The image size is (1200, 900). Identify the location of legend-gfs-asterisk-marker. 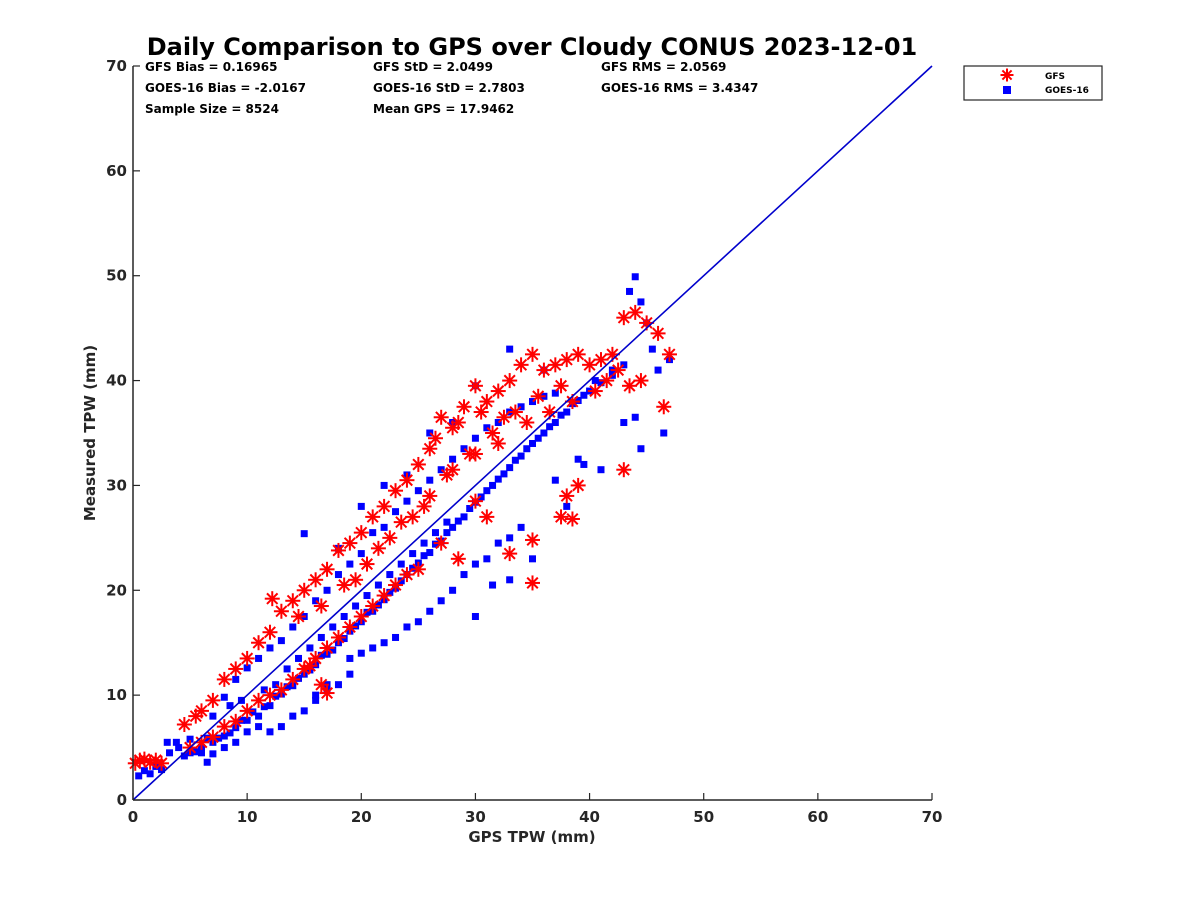
(1007, 75).